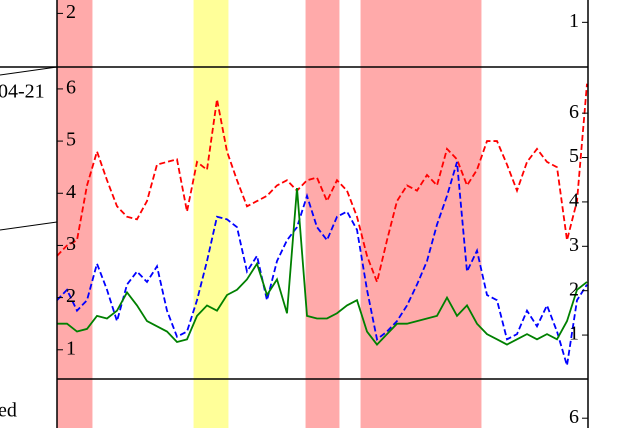 The image size is (620, 428). What do you see at coordinates (71, 140) in the screenshot?
I see `y-tick-label: 5` at bounding box center [71, 140].